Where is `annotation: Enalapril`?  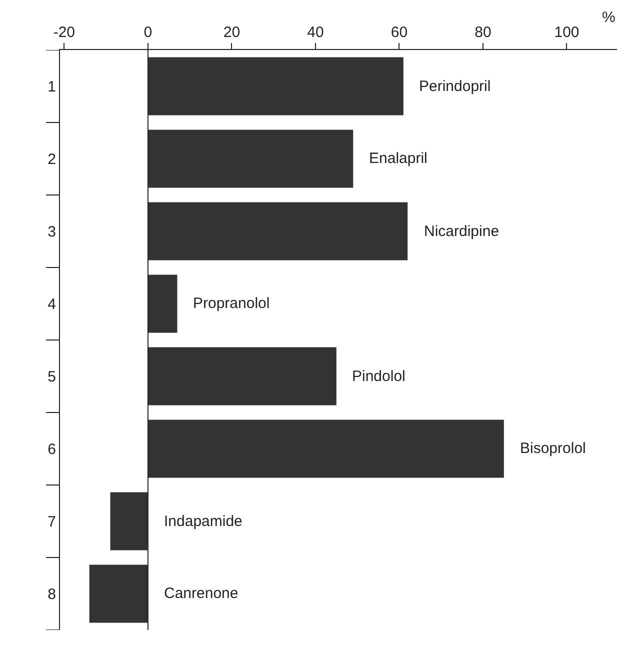 annotation: Enalapril is located at coordinates (398, 158).